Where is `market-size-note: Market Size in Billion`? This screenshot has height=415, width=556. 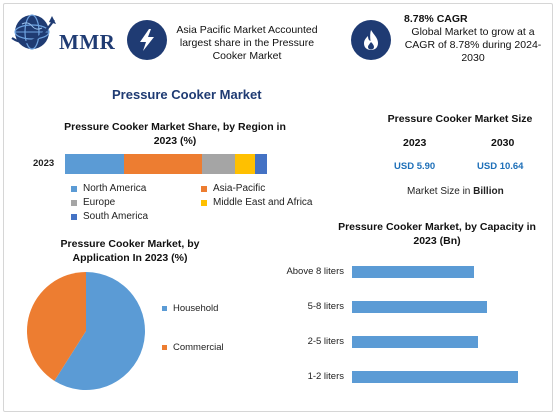
market-size-note: Market Size in Billion is located at coordinates (455, 191).